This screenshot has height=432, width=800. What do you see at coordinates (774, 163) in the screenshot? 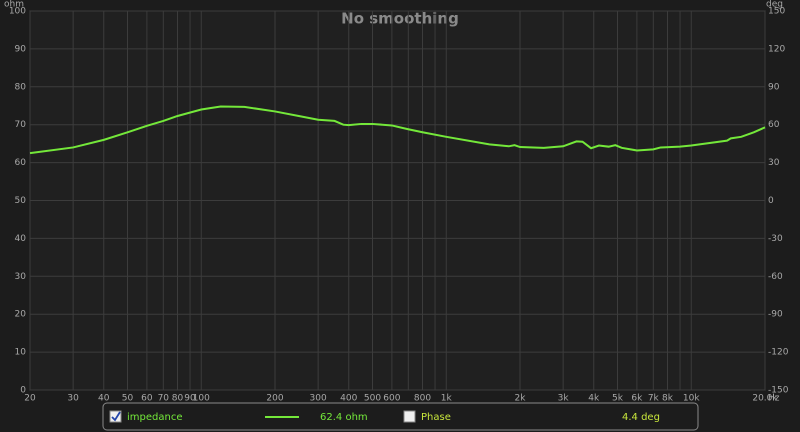
I see `y2-tick-label: 30` at bounding box center [774, 163].